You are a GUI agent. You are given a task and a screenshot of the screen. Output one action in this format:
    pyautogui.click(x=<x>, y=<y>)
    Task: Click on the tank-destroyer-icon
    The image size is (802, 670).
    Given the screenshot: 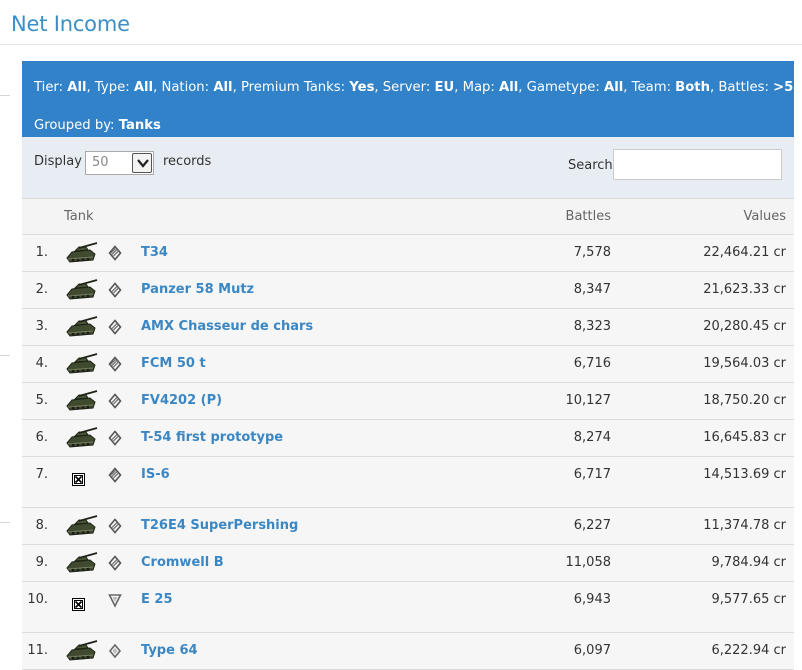 What is the action you would take?
    pyautogui.click(x=115, y=600)
    